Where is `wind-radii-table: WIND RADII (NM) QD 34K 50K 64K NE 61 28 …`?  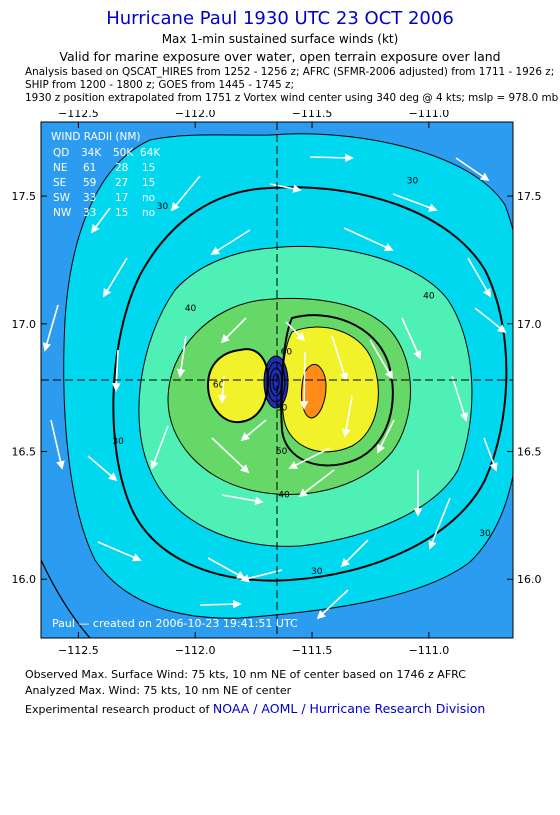 wind-radii-table: WIND RADII (NM) QD 34K 50K 64K NE 61 28 … is located at coordinates (106, 175).